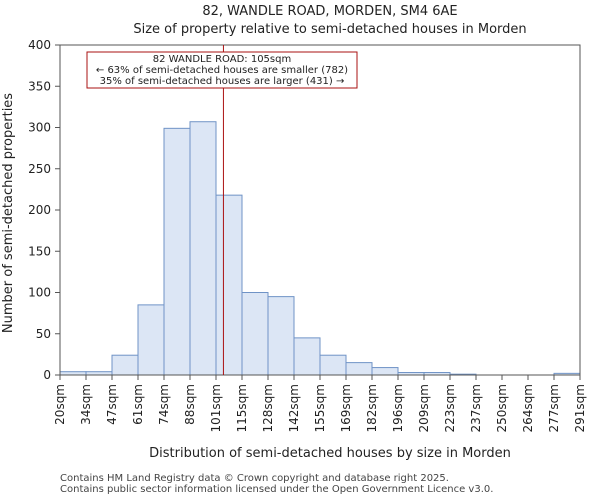 The image size is (600, 500). What do you see at coordinates (528, 408) in the screenshot?
I see `x-tick-label: 264sqm` at bounding box center [528, 408].